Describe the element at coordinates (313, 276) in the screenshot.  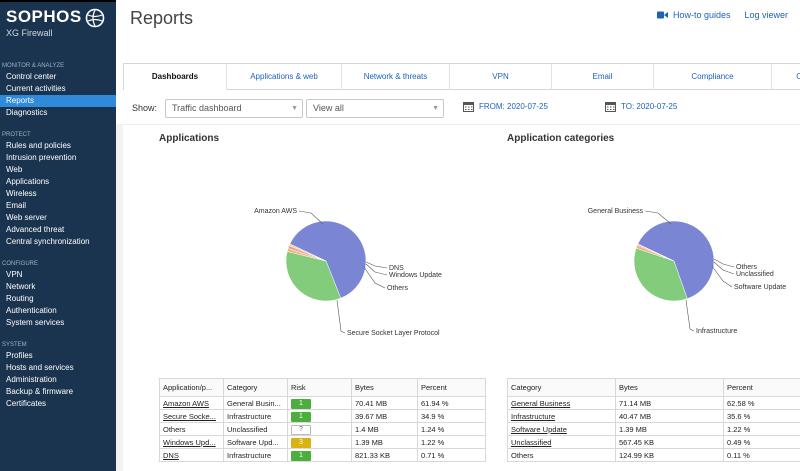
I see `applications-slice-ssl` at that location.